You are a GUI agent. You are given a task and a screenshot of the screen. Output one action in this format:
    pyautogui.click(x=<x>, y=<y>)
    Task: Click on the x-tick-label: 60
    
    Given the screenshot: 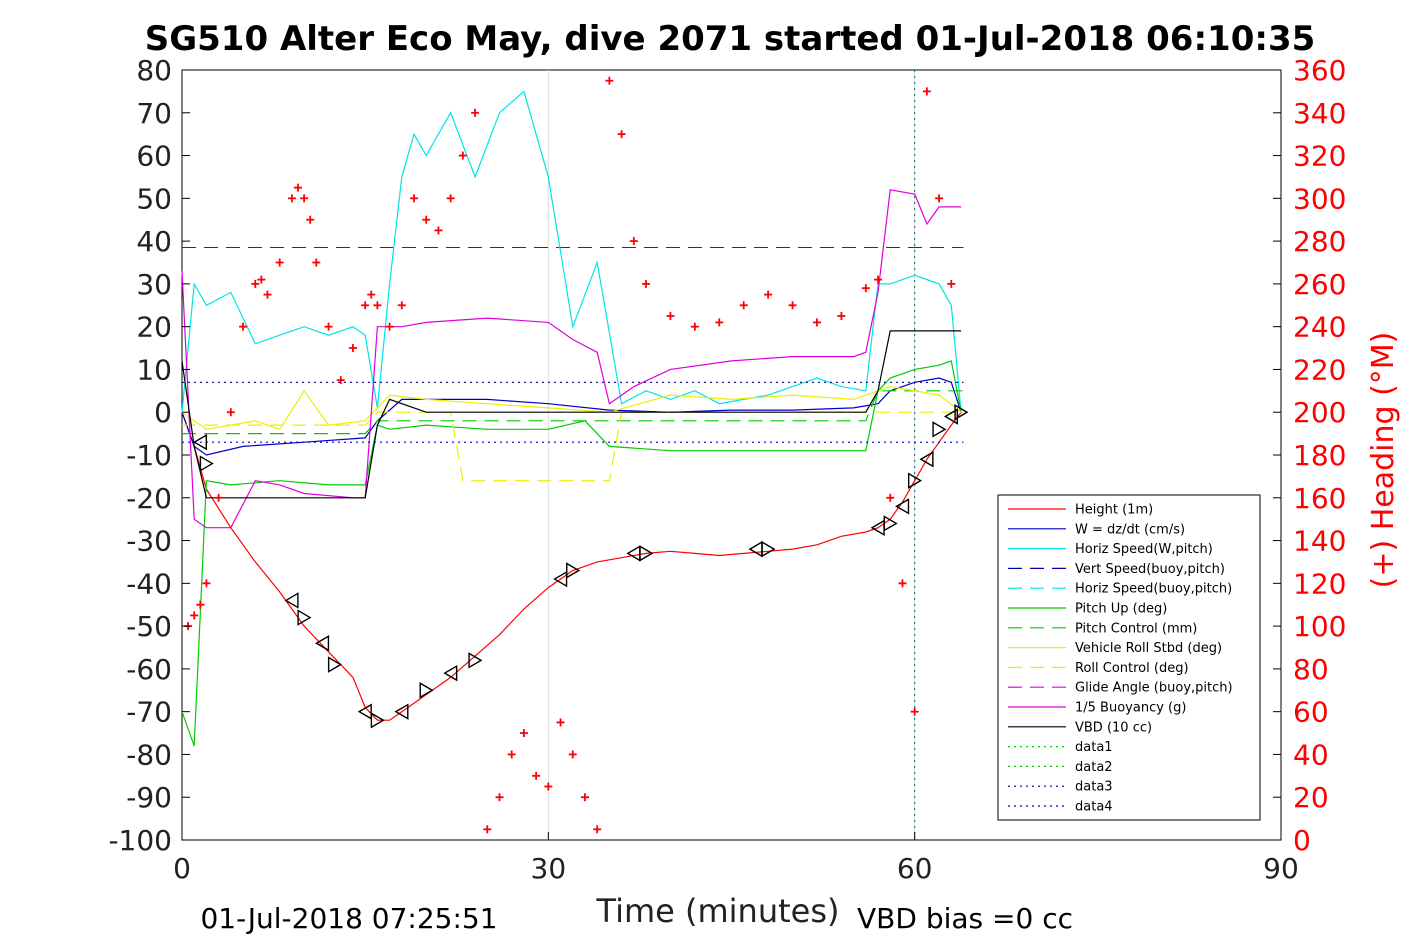 What is the action you would take?
    pyautogui.click(x=915, y=868)
    